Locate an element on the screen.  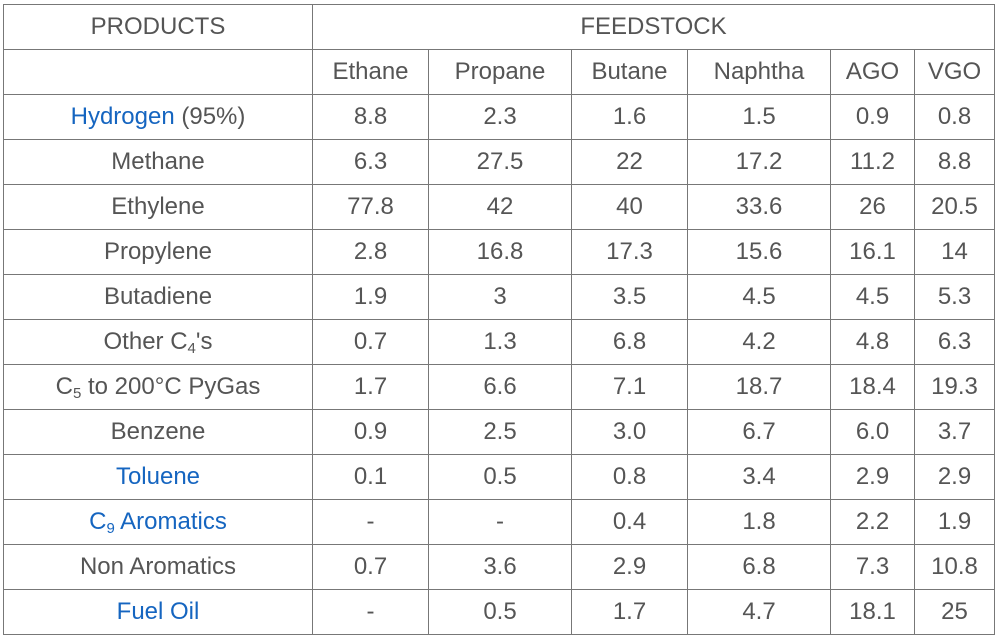
column-header-ethane: Ethane is located at coordinates (370, 72).